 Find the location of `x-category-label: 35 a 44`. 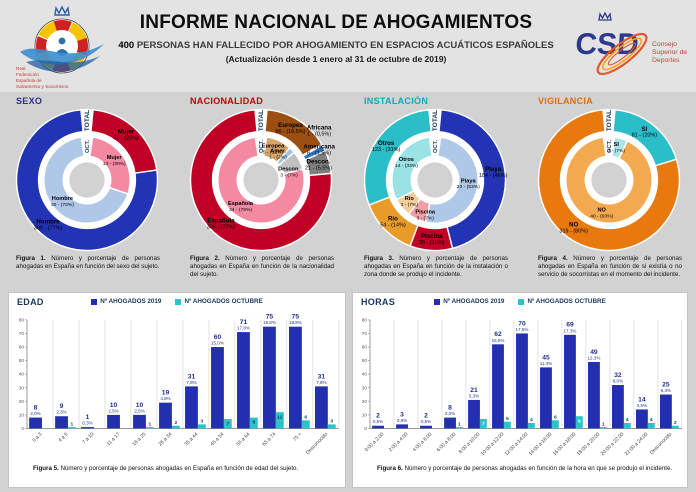

x-category-label: 35 a 44 is located at coordinates (191, 439).